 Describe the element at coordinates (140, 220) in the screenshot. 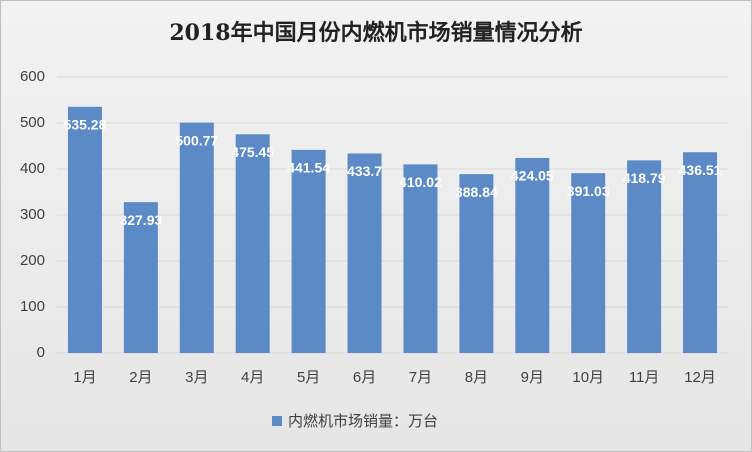

I see `value-label: 327.93` at that location.